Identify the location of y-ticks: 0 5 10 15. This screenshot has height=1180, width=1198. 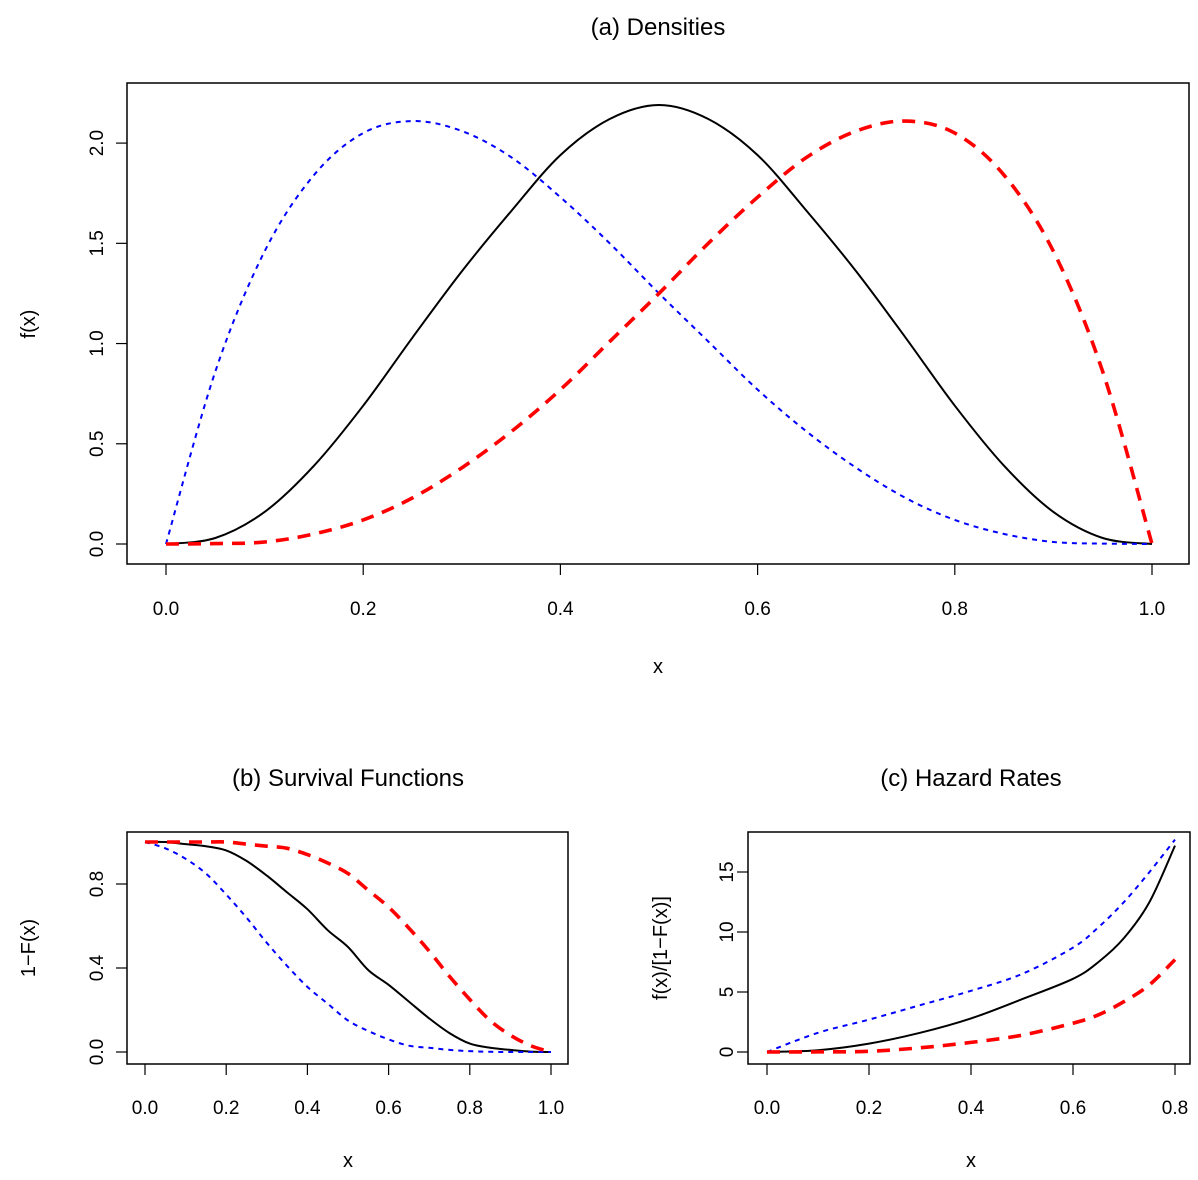
(732, 959).